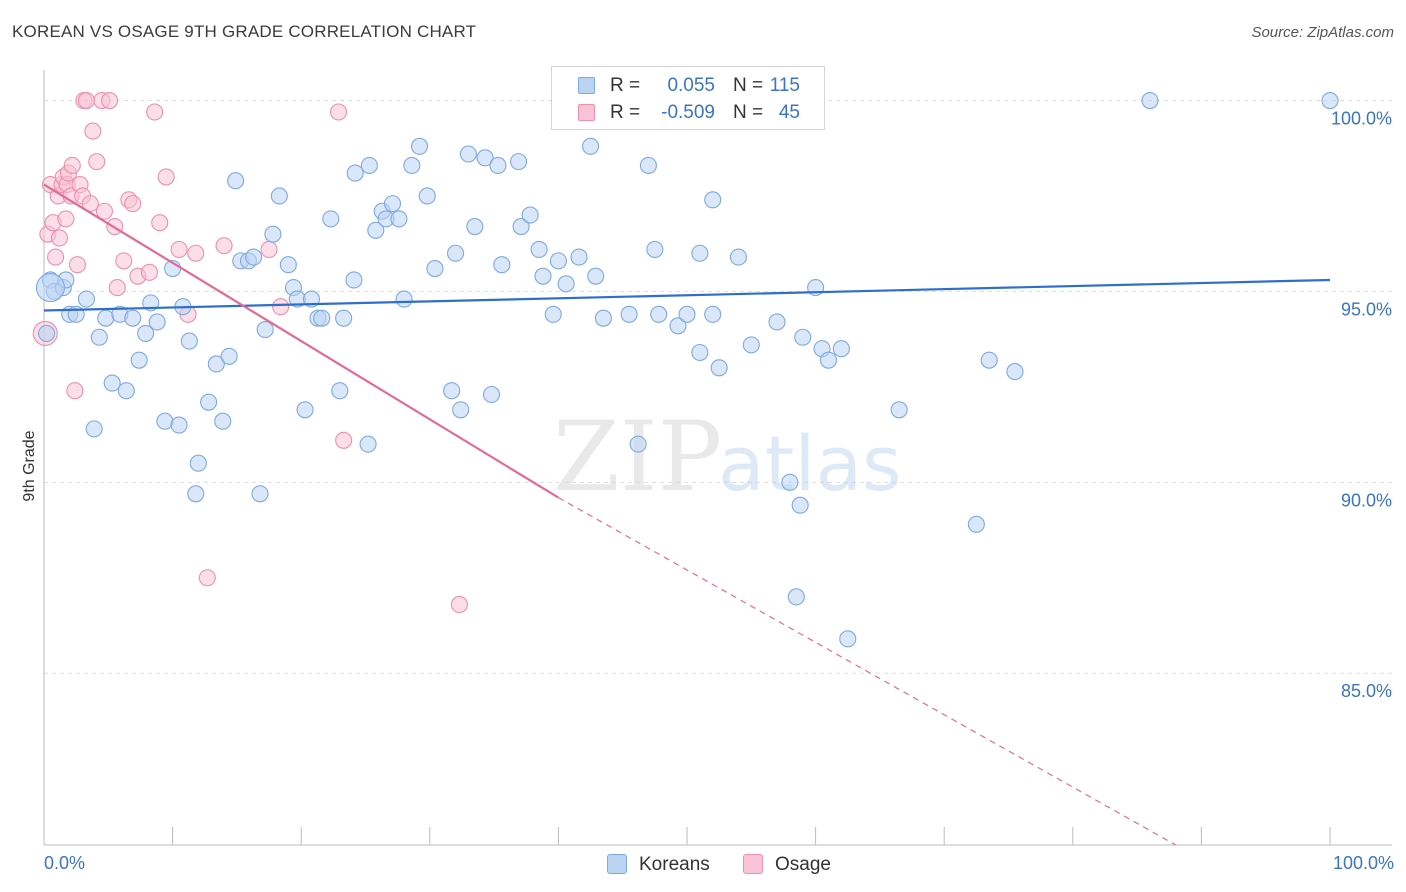  What do you see at coordinates (753, 864) in the screenshot?
I see `osage-legend-swatch` at bounding box center [753, 864].